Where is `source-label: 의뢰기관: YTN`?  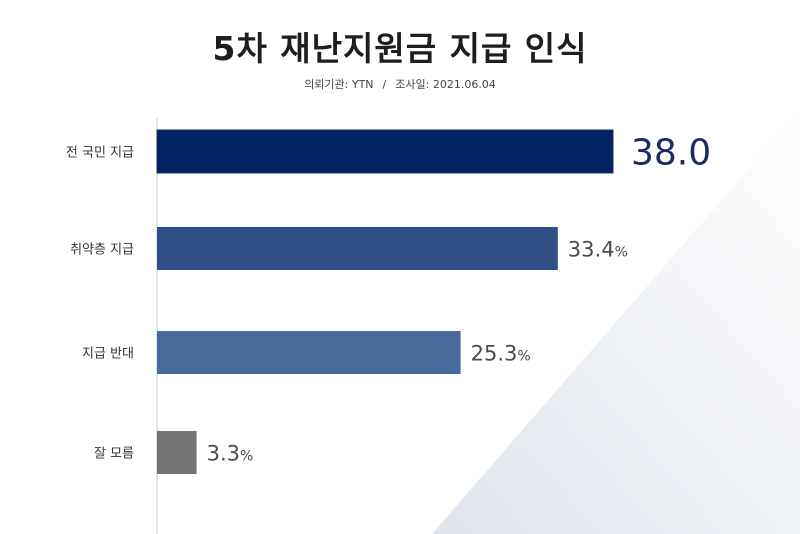
source-label: 의뢰기관: YTN is located at coordinates (339, 84).